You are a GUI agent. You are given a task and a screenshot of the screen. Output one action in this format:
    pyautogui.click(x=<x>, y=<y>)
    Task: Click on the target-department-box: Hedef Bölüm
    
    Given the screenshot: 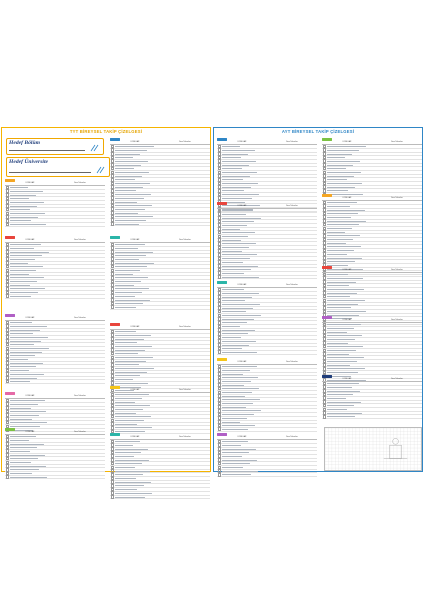 What is the action you would take?
    pyautogui.click(x=55, y=146)
    